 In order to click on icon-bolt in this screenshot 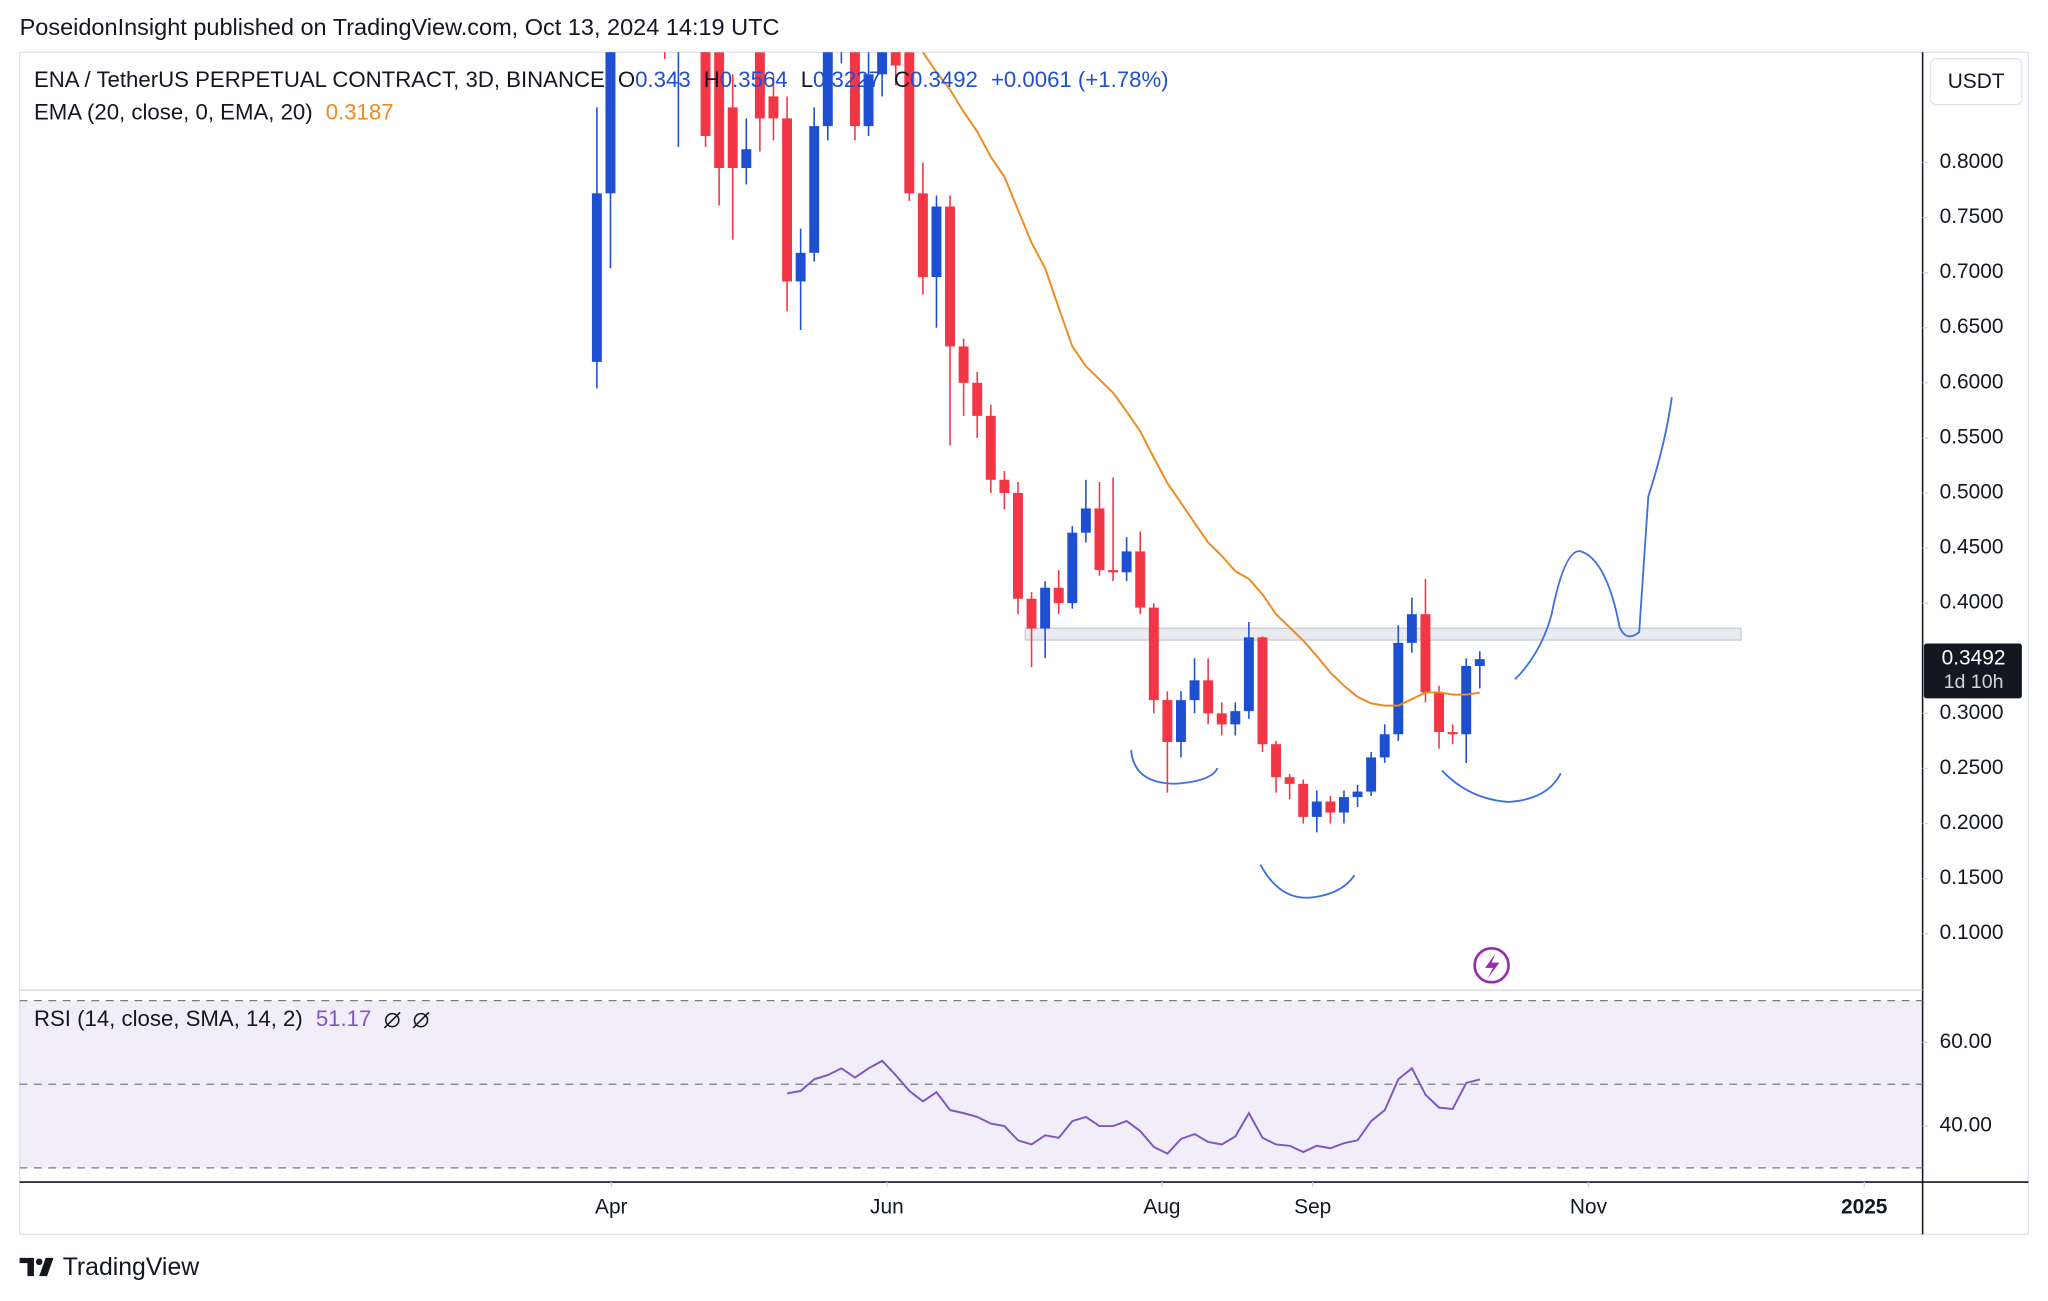, I will do `click(1492, 966)`.